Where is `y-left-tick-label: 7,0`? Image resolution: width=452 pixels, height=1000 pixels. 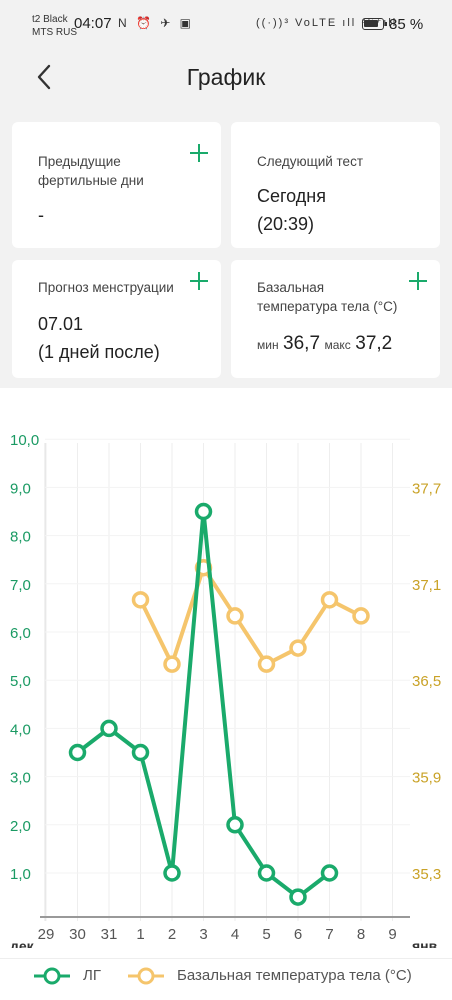 y-left-tick-label: 7,0 is located at coordinates (20, 585).